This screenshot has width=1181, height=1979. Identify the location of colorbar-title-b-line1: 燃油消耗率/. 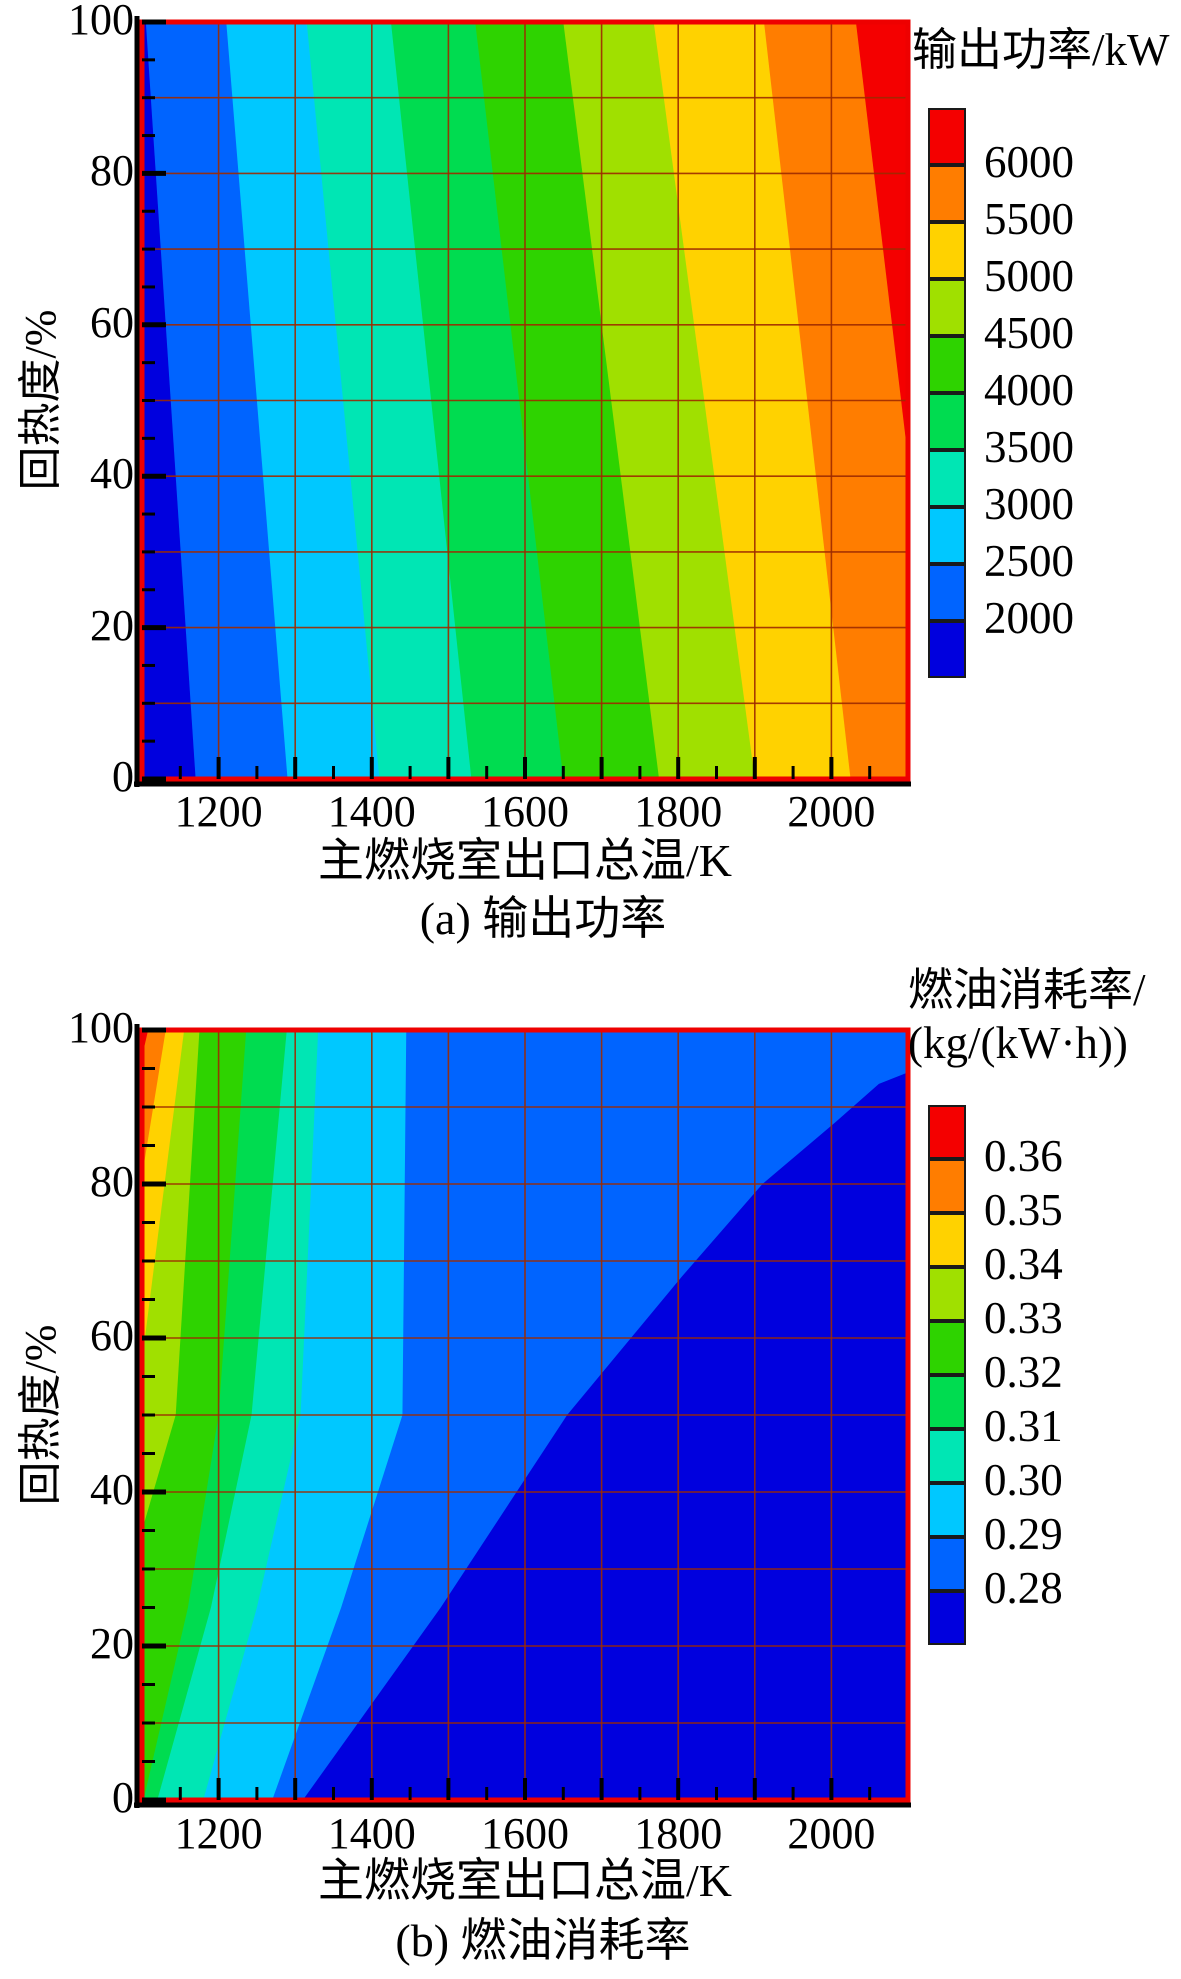
(1027, 990).